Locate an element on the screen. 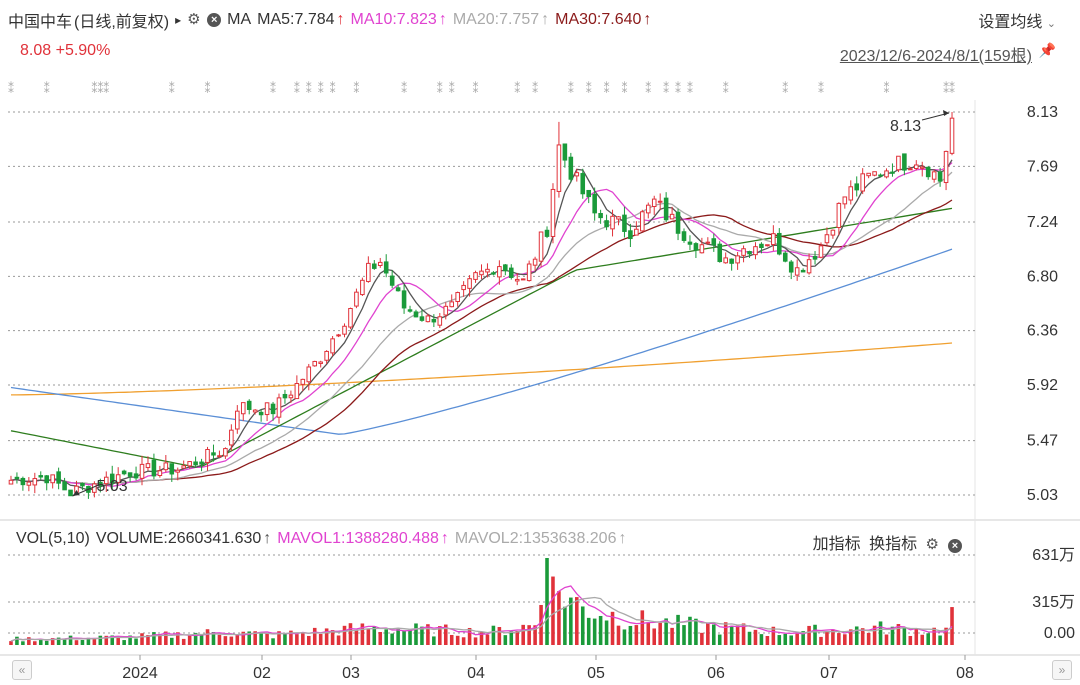  x-tick-label: 07 is located at coordinates (829, 673).